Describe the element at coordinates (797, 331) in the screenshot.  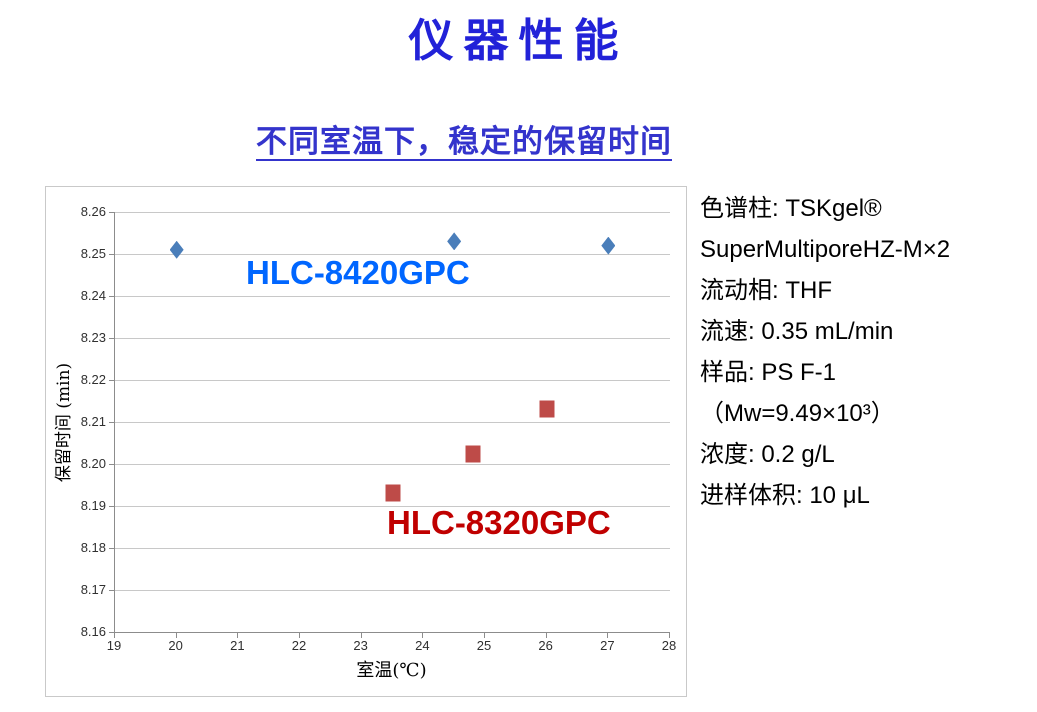
I see `condition-flow-rate: 流速: 0.35 mL/min` at that location.